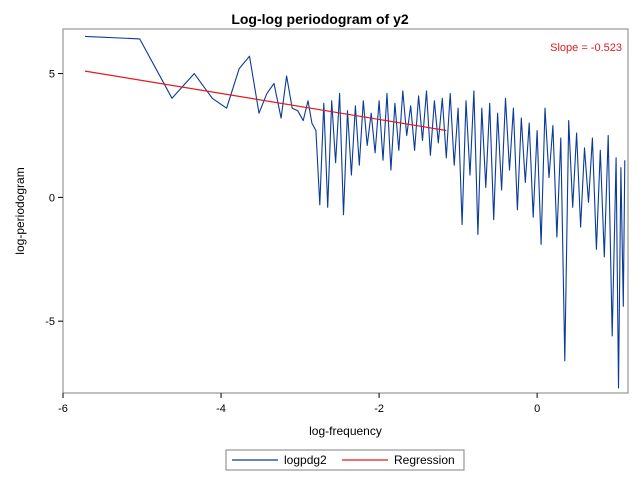  What do you see at coordinates (345, 431) in the screenshot?
I see `x-axis-label: log-frequency` at bounding box center [345, 431].